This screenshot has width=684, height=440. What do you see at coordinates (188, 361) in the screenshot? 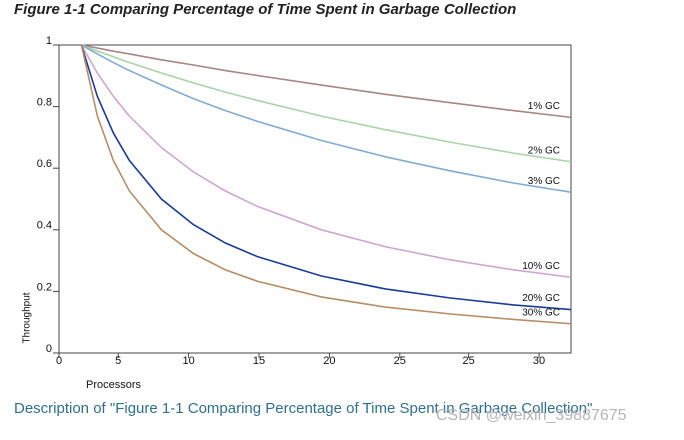
I see `x-tick-label: 10` at bounding box center [188, 361].